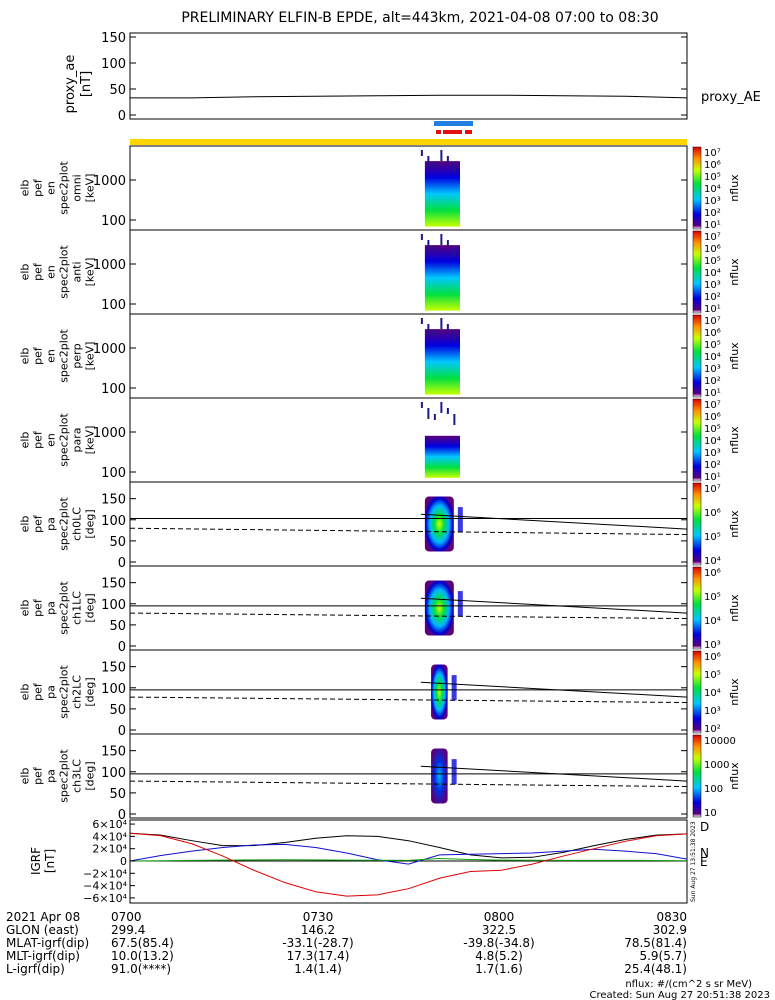 This screenshot has height=1000, width=775. Describe the element at coordinates (113, 38) in the screenshot. I see `proxy-ae-ytick-label: 150` at that location.